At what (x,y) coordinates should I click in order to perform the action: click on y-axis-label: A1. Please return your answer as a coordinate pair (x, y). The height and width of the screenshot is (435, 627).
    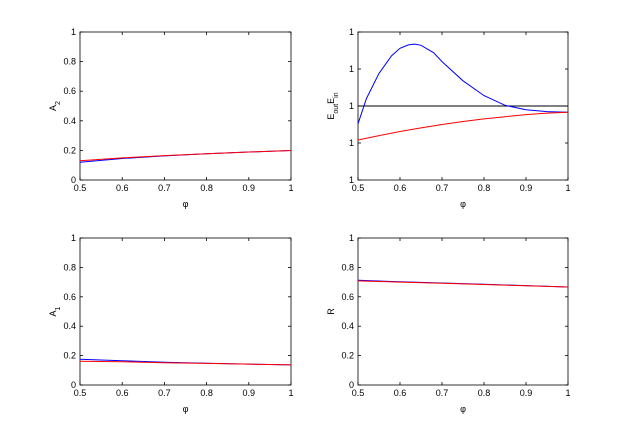
    Looking at the image, I should click on (55, 311).